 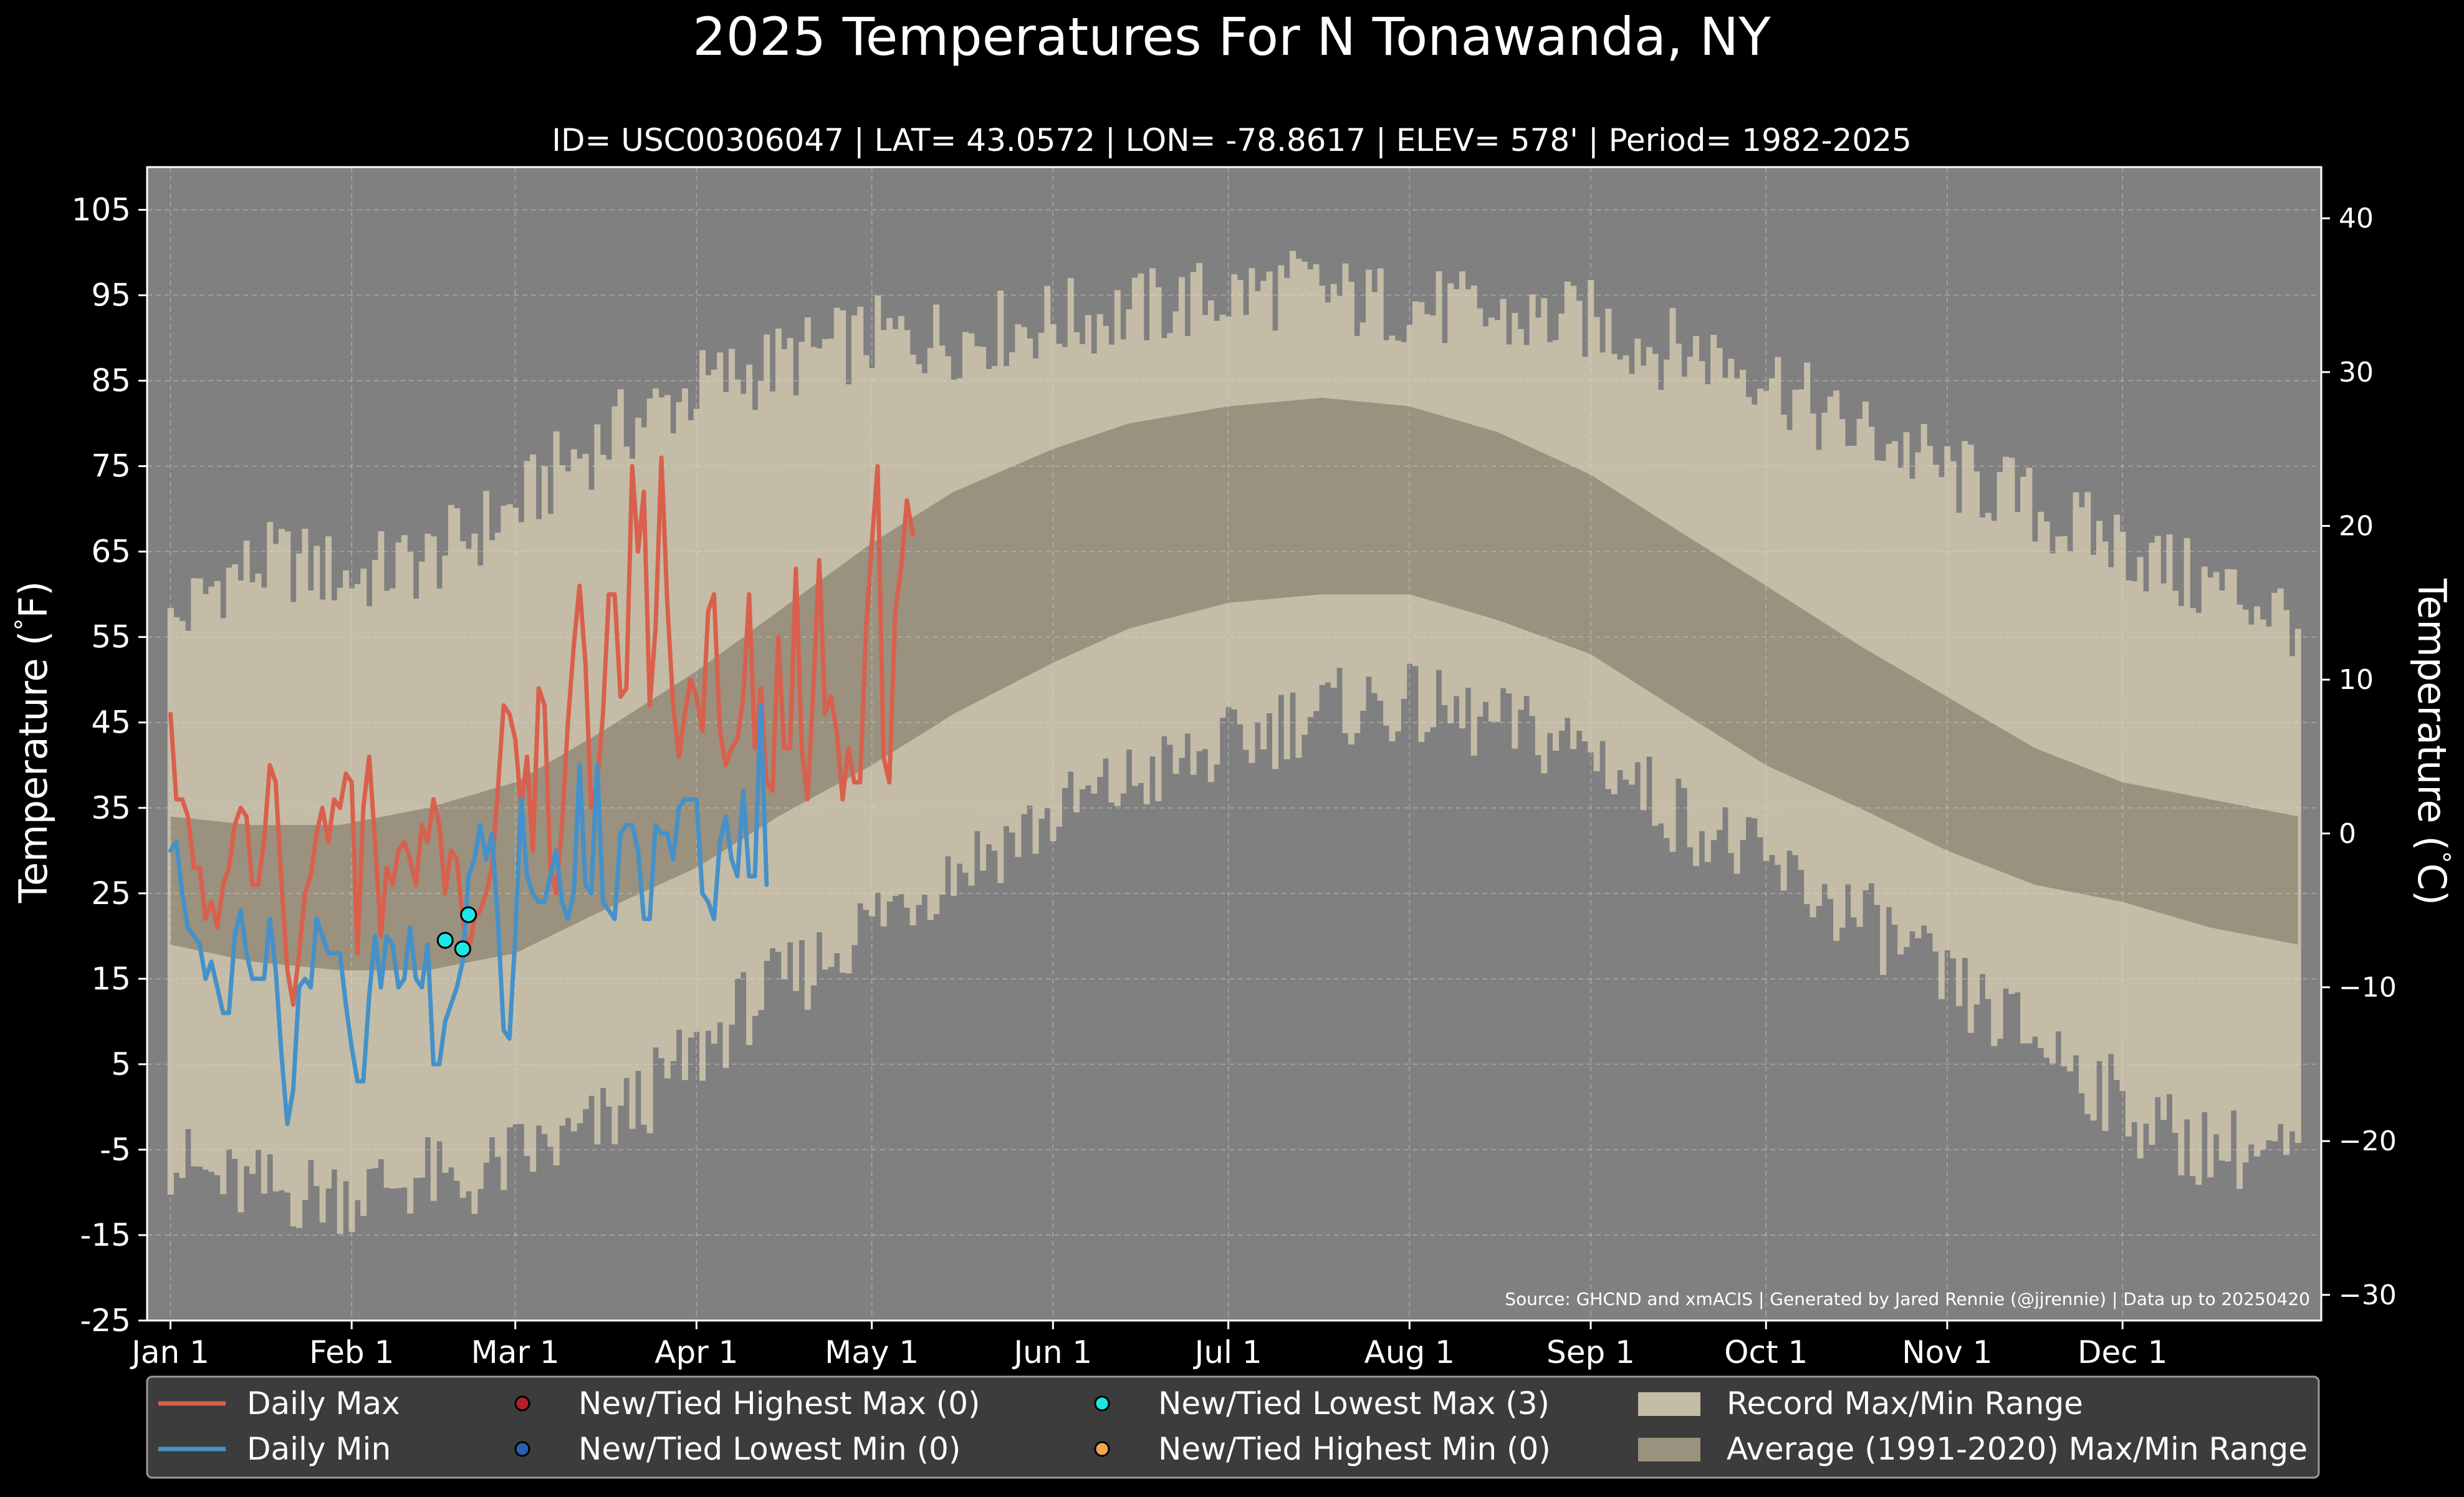 I want to click on y-tick-label: 85, so click(x=111, y=381).